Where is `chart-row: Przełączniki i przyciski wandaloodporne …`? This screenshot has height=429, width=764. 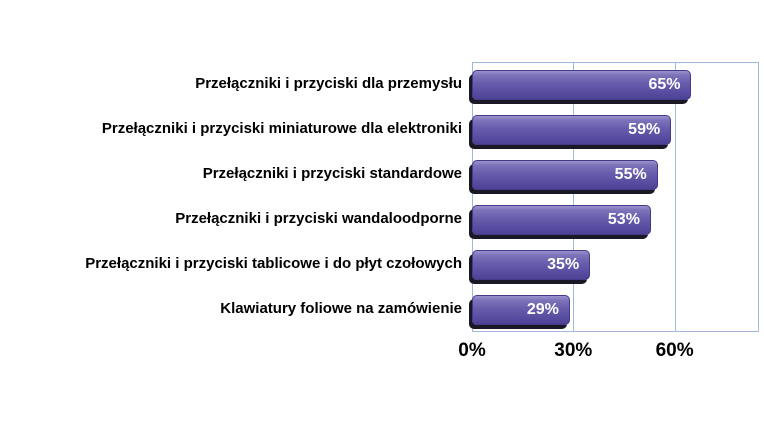
chart-row: Przełączniki i przyciski wandaloodporne … is located at coordinates (382, 219).